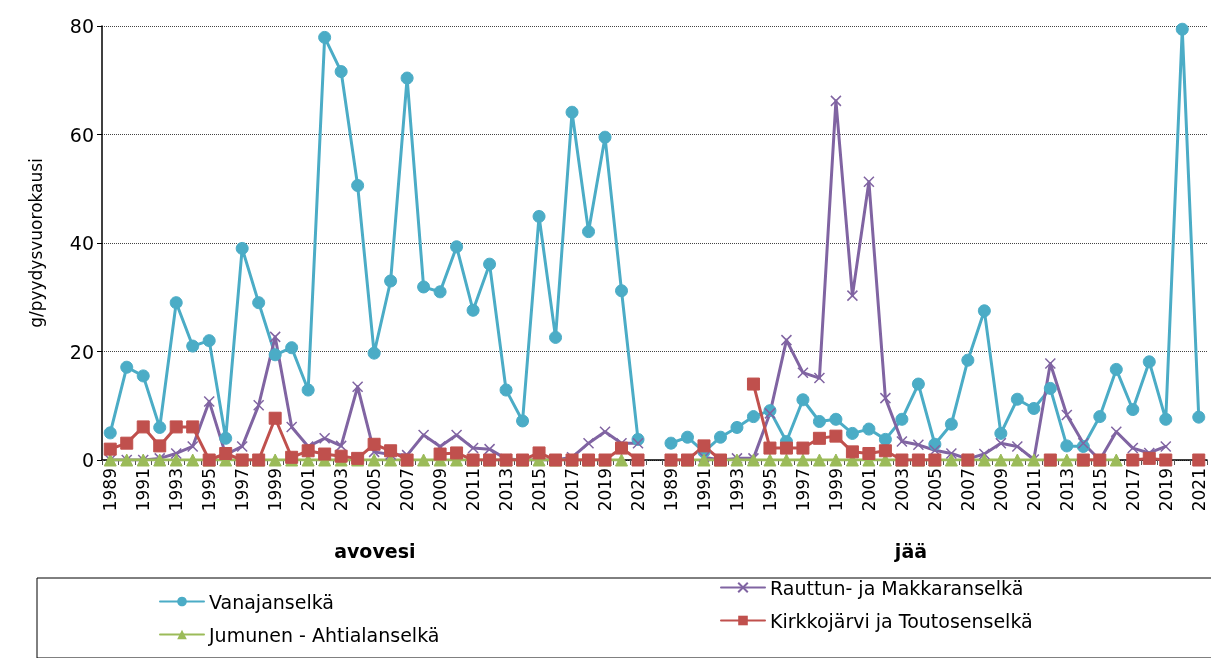  What do you see at coordinates (81, 26) in the screenshot?
I see `y-tick-label: 80` at bounding box center [81, 26].